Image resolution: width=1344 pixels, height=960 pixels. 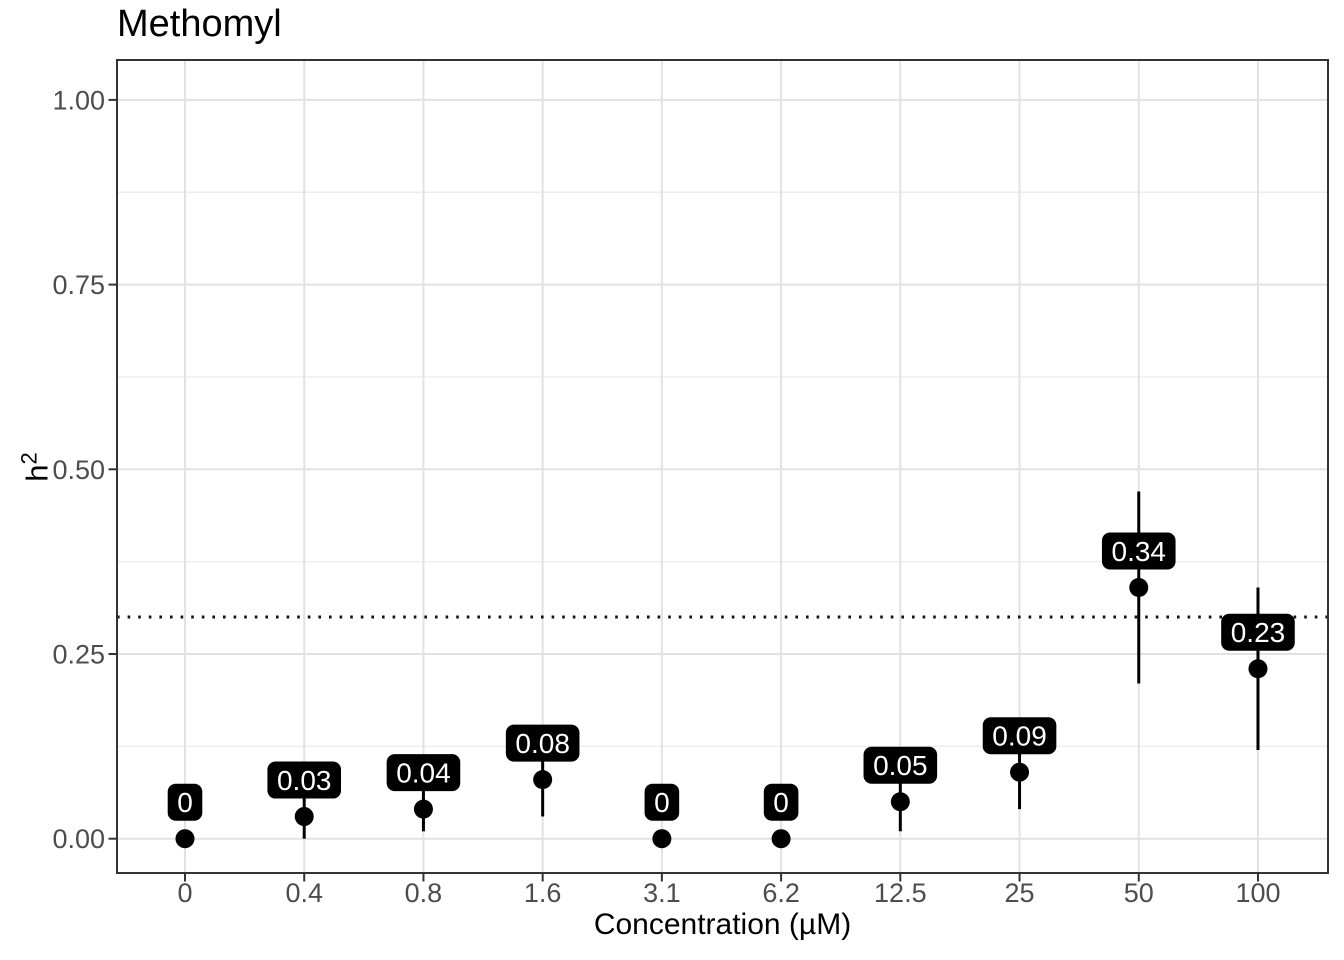 I want to click on x-tick-label: 25, so click(x=1020, y=893).